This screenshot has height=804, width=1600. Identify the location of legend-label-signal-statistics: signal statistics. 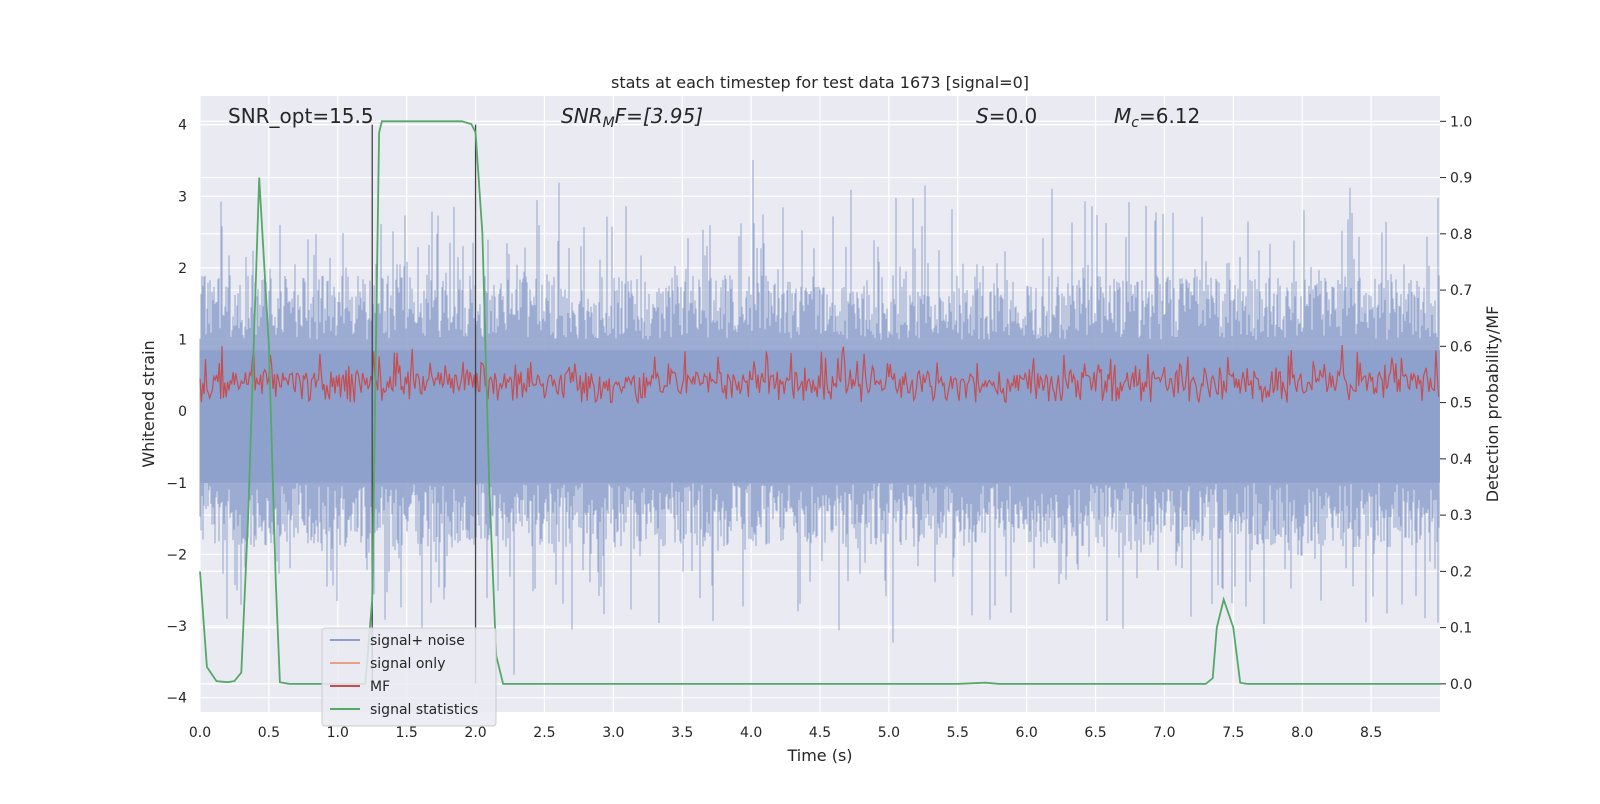
(424, 710).